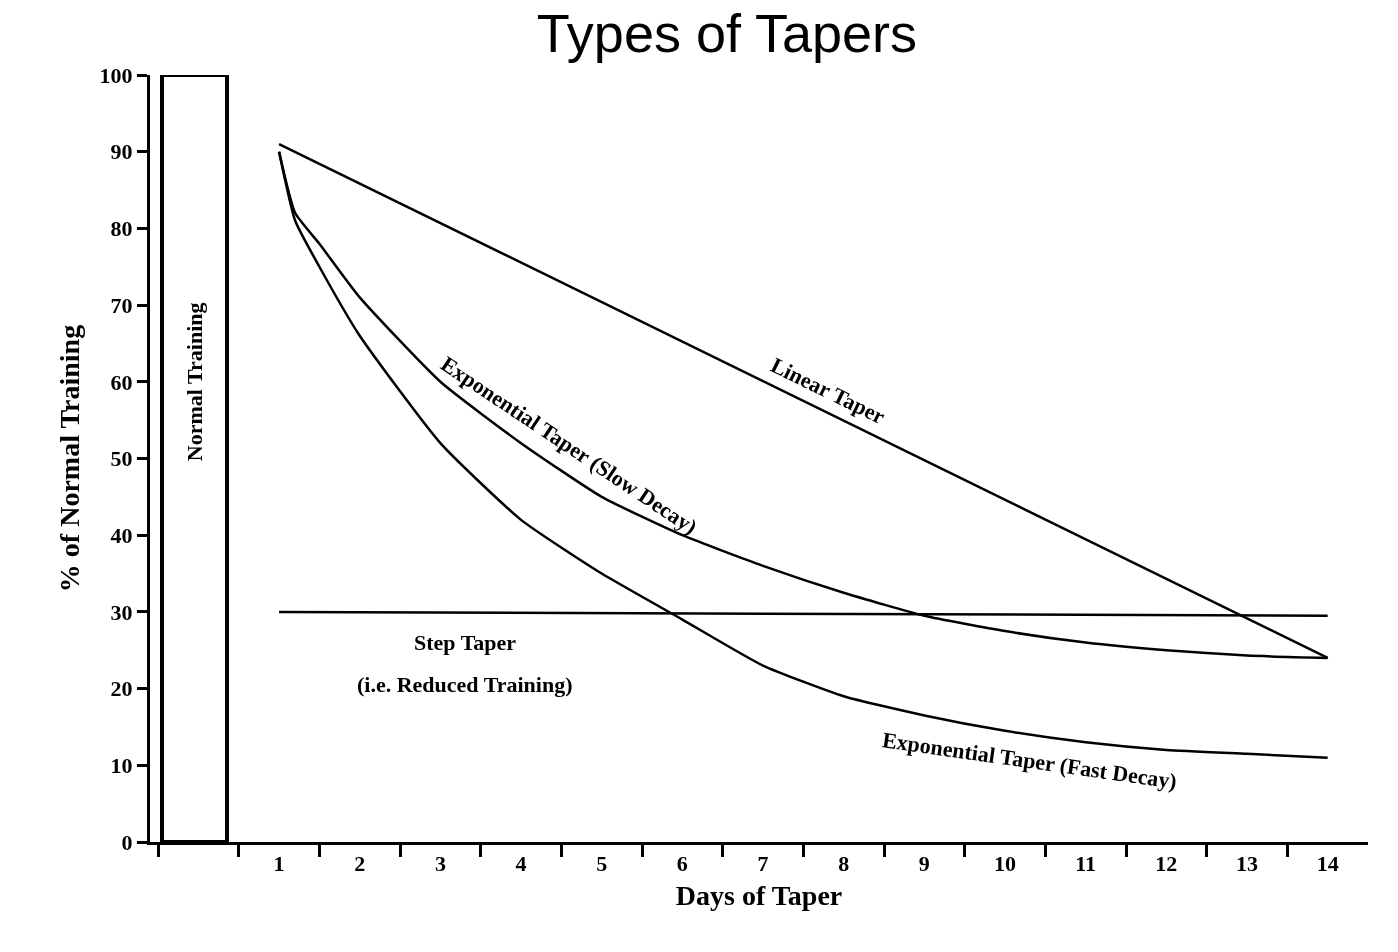 The image size is (1398, 952). Describe the element at coordinates (465, 642) in the screenshot. I see `series-label: Step Taper` at that location.